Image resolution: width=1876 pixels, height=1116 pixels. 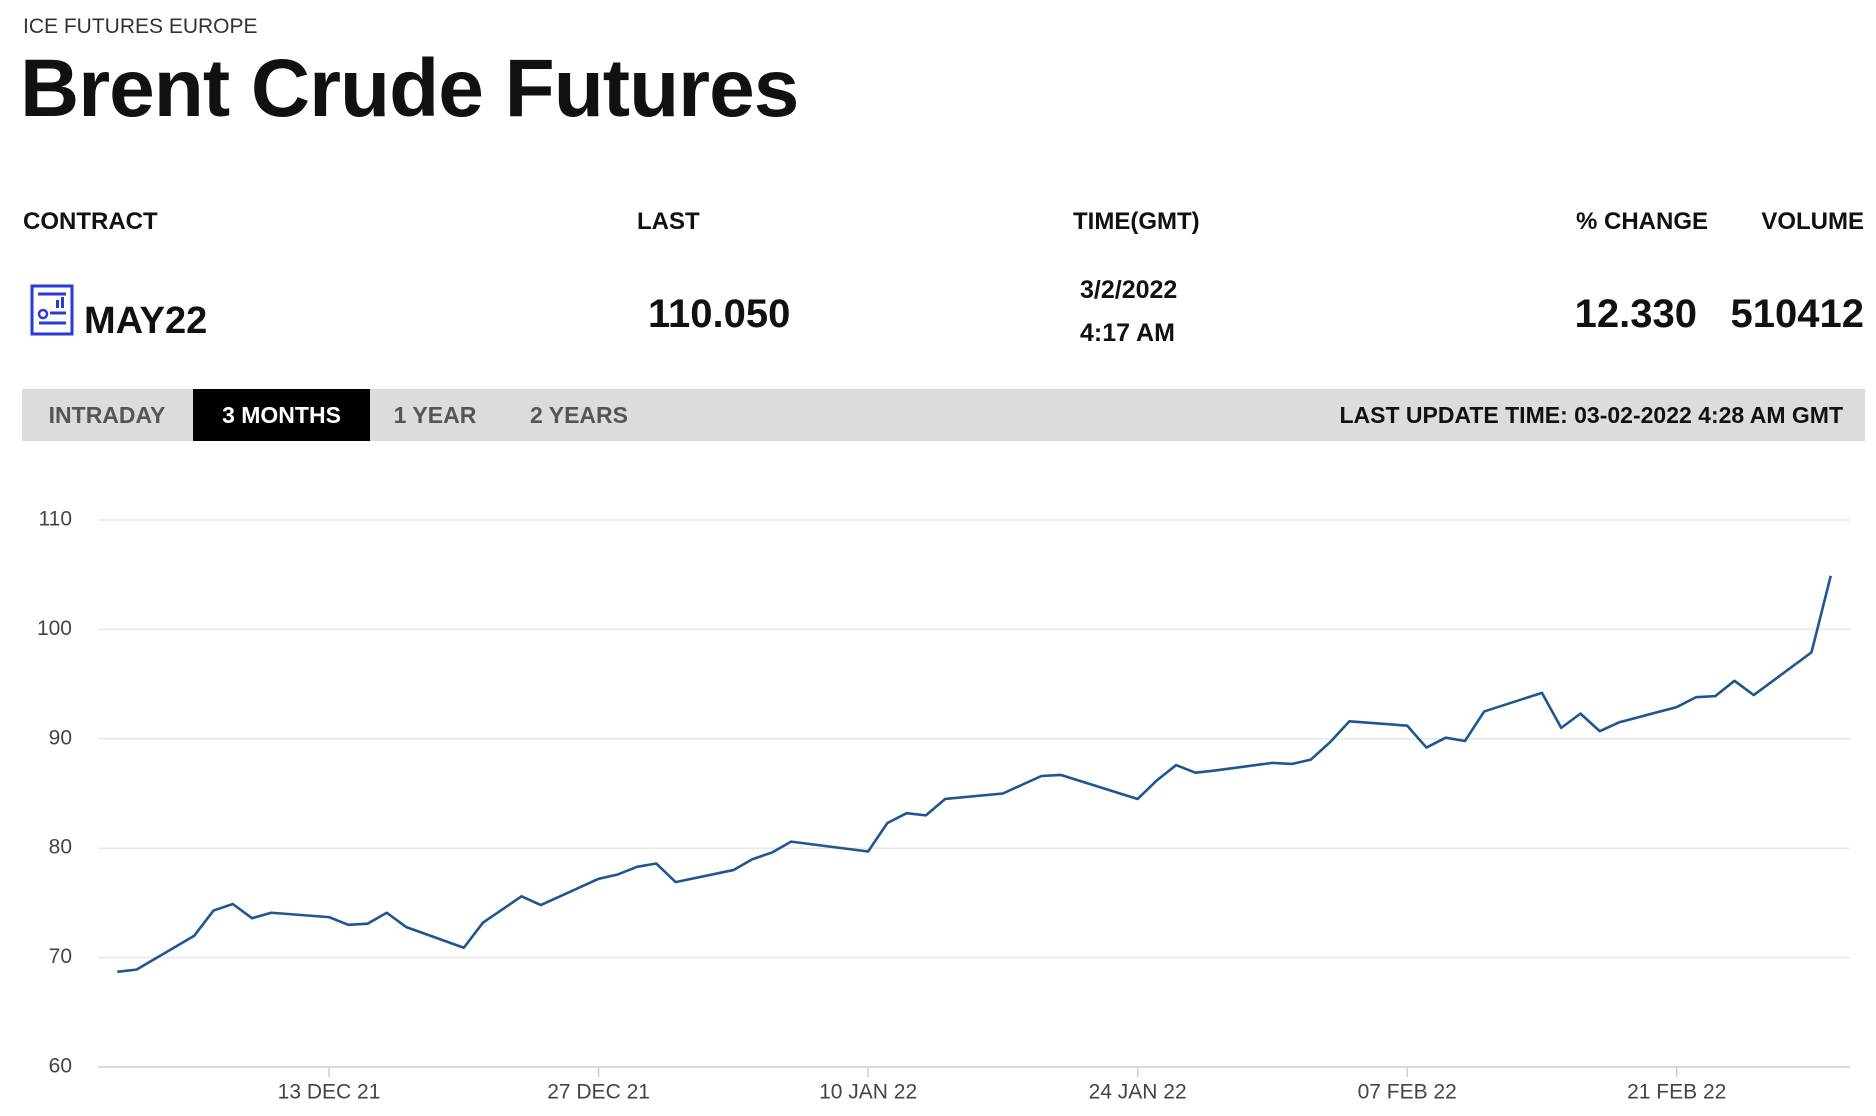 What do you see at coordinates (598, 1092) in the screenshot?
I see `x-tick-label: 27 DEC 21` at bounding box center [598, 1092].